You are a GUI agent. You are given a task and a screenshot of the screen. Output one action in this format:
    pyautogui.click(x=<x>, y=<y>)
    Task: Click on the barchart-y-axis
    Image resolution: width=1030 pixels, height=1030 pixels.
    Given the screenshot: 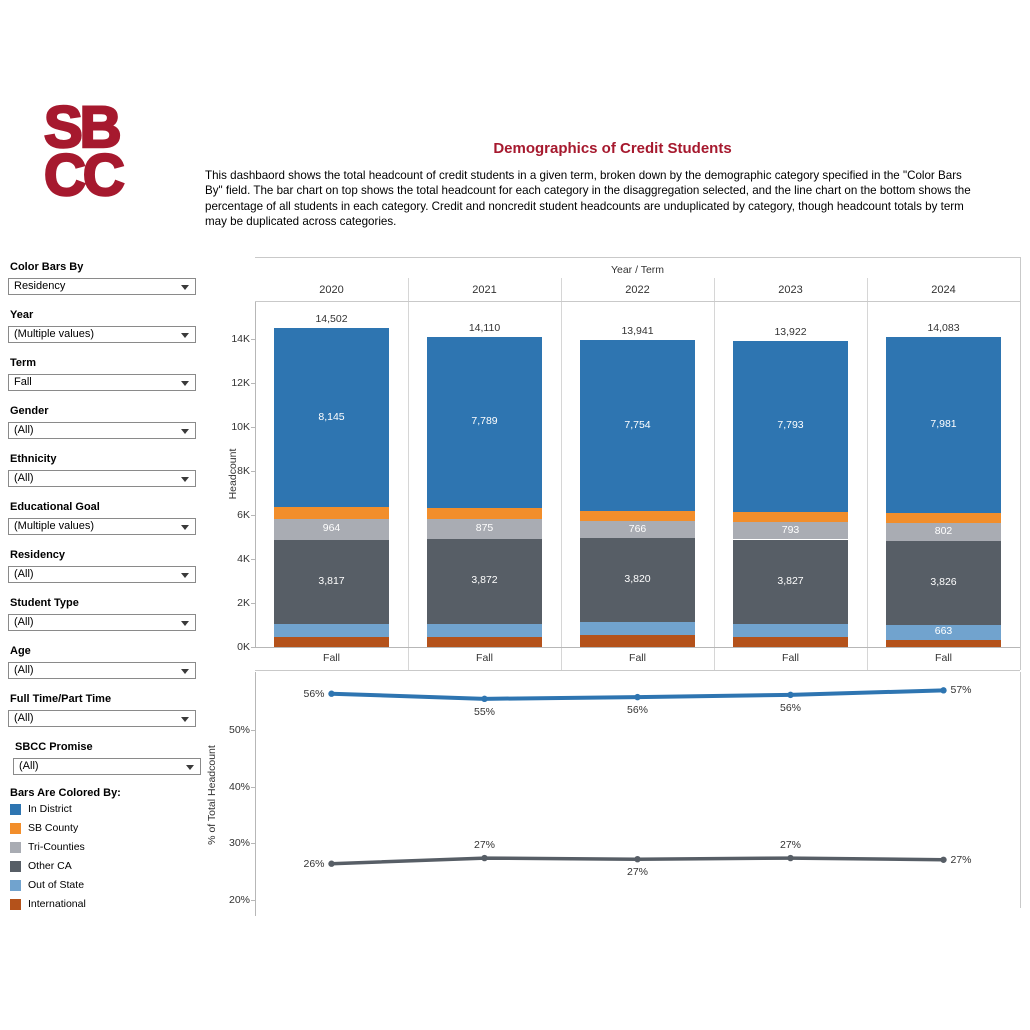 What is the action you would take?
    pyautogui.click(x=255, y=474)
    